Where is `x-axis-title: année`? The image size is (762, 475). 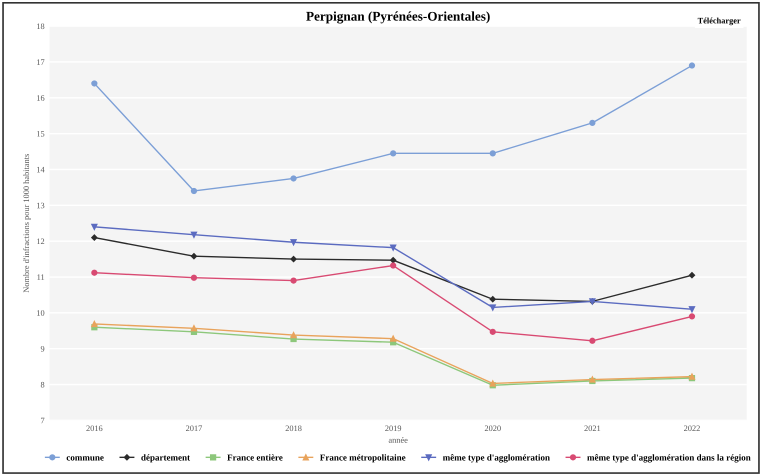 x-axis-title: année is located at coordinates (398, 439).